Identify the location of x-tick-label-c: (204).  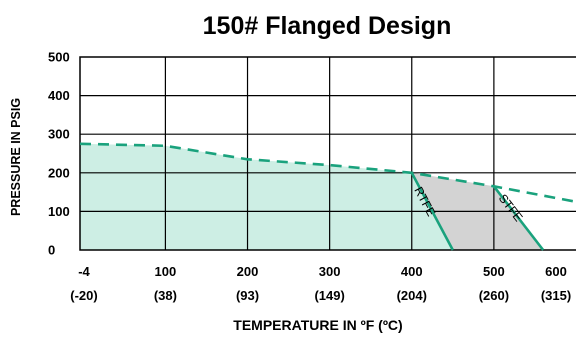
(412, 295).